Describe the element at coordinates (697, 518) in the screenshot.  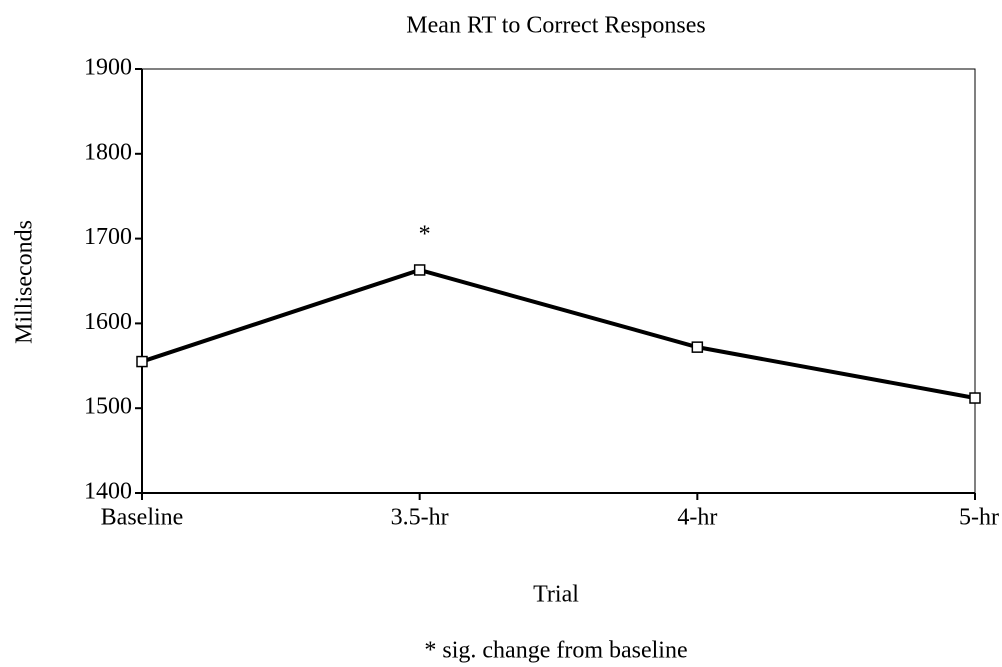
I see `x-tick-label: 4-hr` at that location.